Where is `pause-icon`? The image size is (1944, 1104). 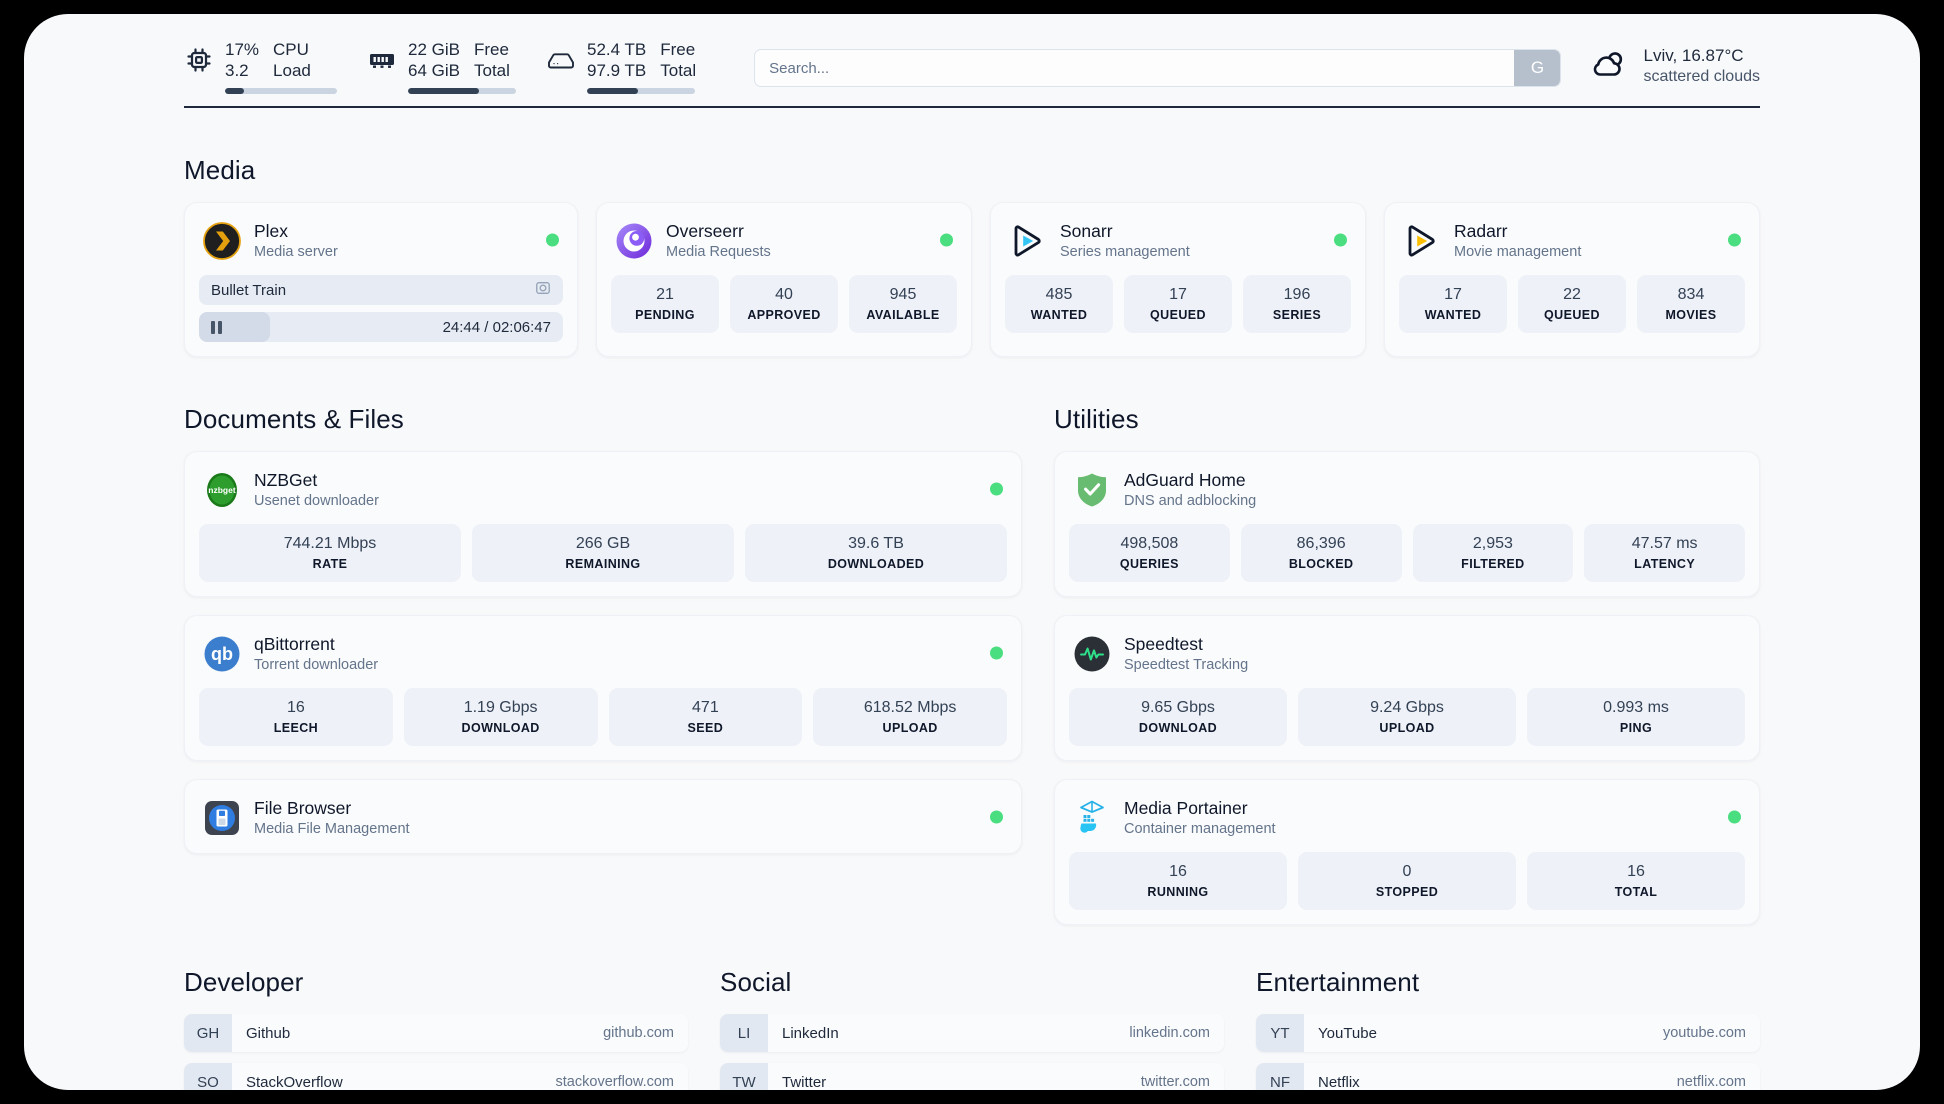 pause-icon is located at coordinates (216, 327).